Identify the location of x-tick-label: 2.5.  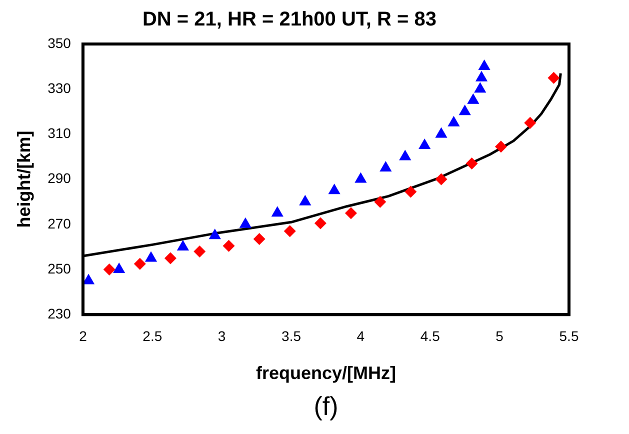
(152, 336).